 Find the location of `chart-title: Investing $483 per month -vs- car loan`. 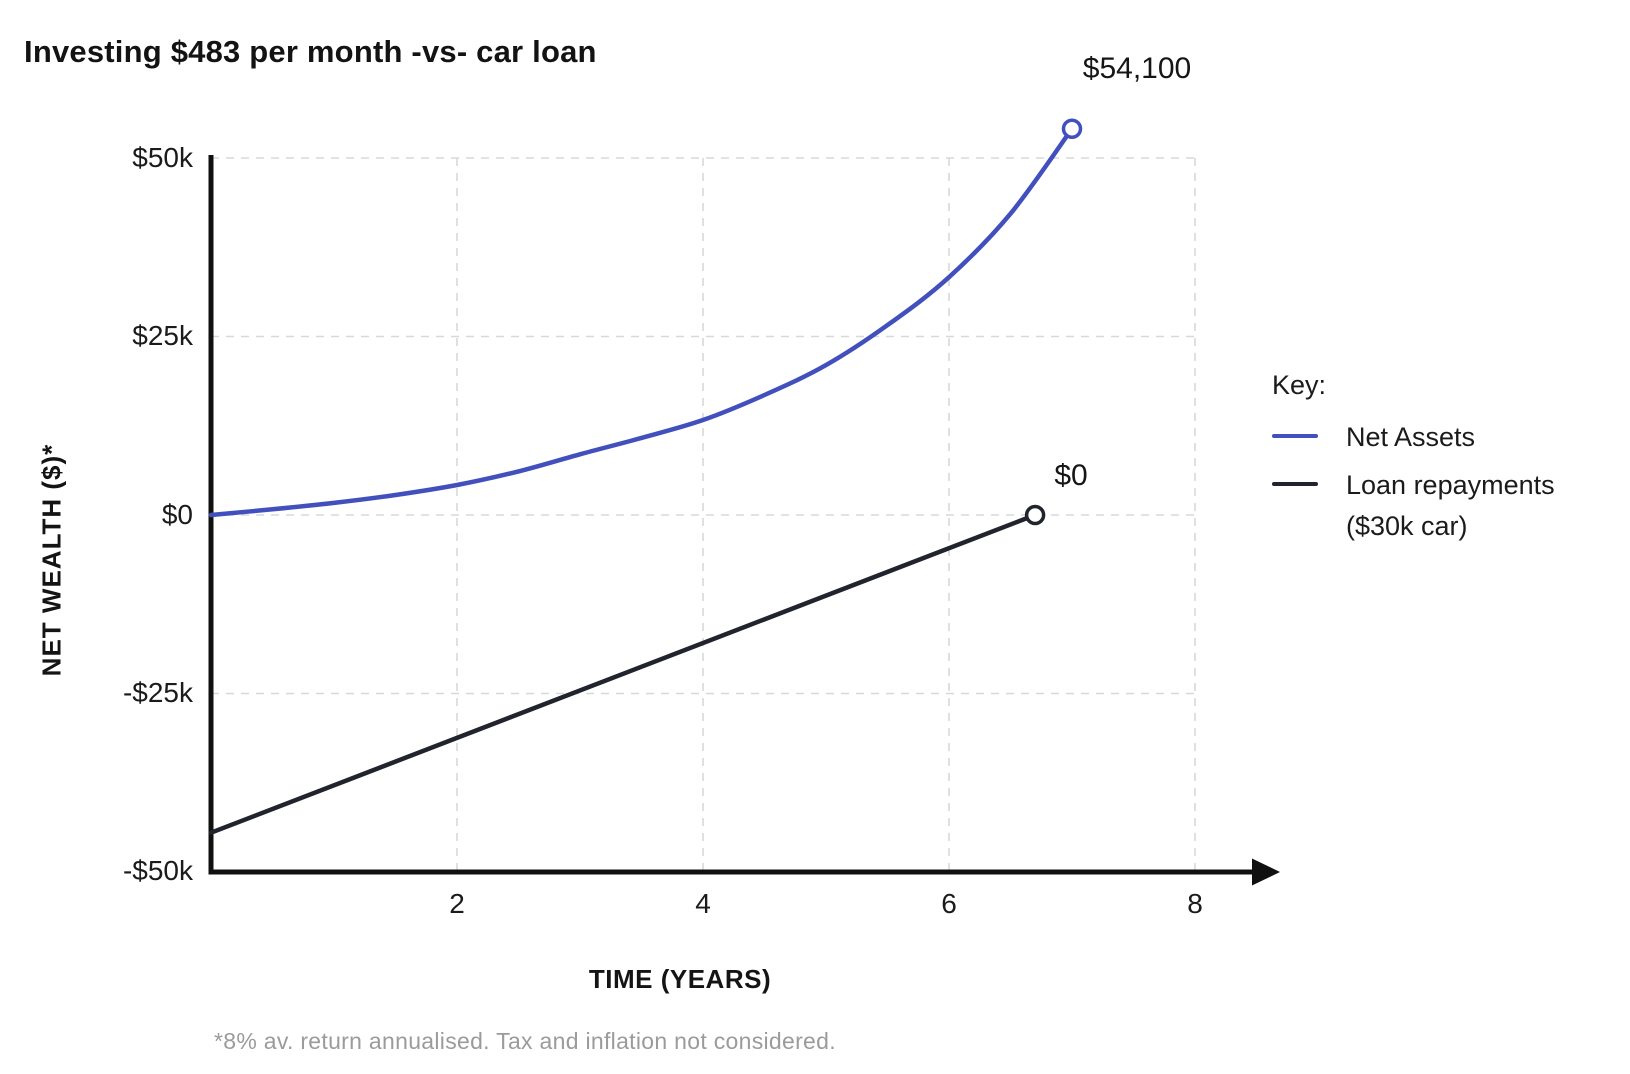

chart-title: Investing $483 per month -vs- car loan is located at coordinates (310, 51).